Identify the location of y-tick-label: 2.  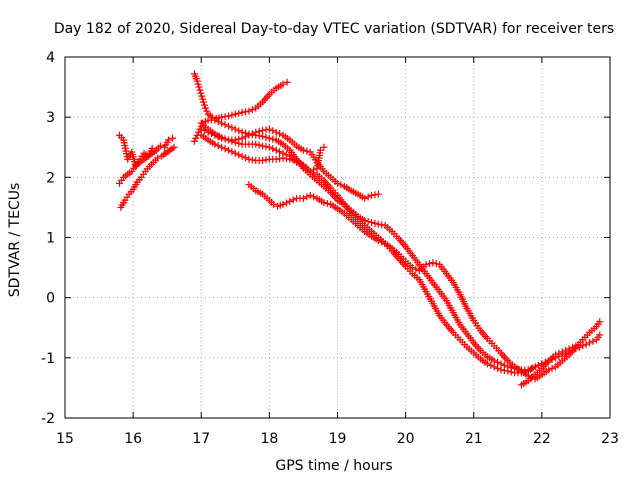
(50, 178).